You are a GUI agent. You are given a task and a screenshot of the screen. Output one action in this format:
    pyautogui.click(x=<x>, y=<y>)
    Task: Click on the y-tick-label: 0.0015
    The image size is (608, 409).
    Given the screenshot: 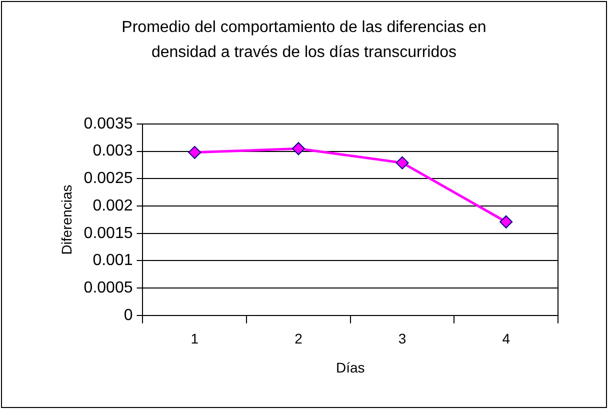 What is the action you would take?
    pyautogui.click(x=108, y=233)
    